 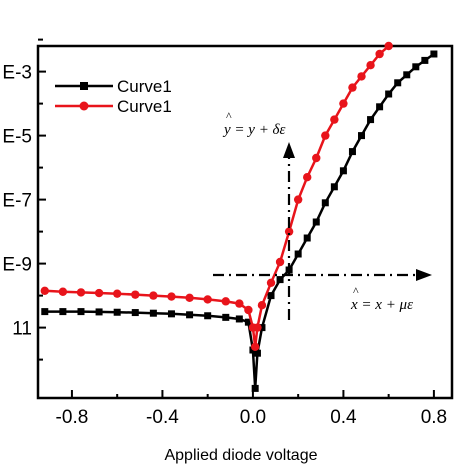 I want to click on y-tick-label: E-3, so click(x=17, y=73).